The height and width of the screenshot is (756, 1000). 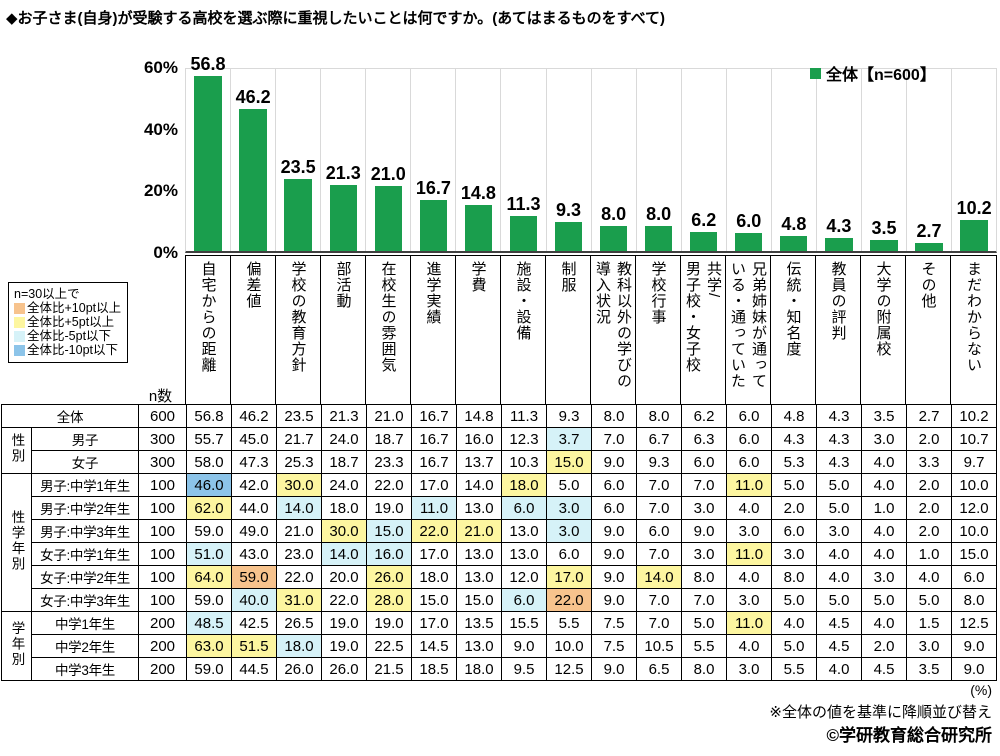 What do you see at coordinates (703, 317) in the screenshot?
I see `category-label: 共学/ 男子校・女子校` at bounding box center [703, 317].